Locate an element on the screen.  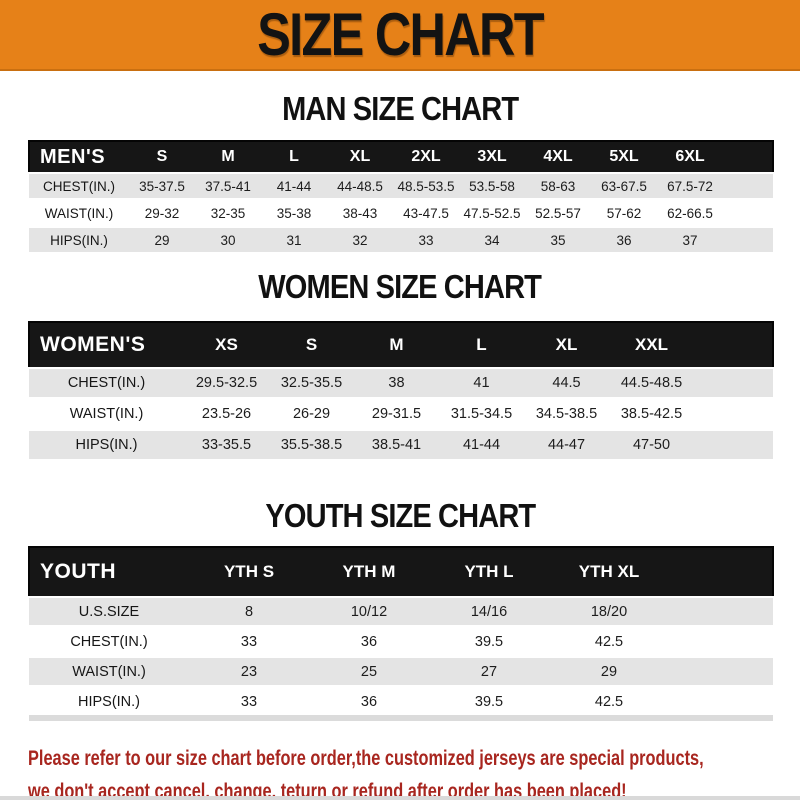
size-column-header: XXL is located at coordinates (651, 344).